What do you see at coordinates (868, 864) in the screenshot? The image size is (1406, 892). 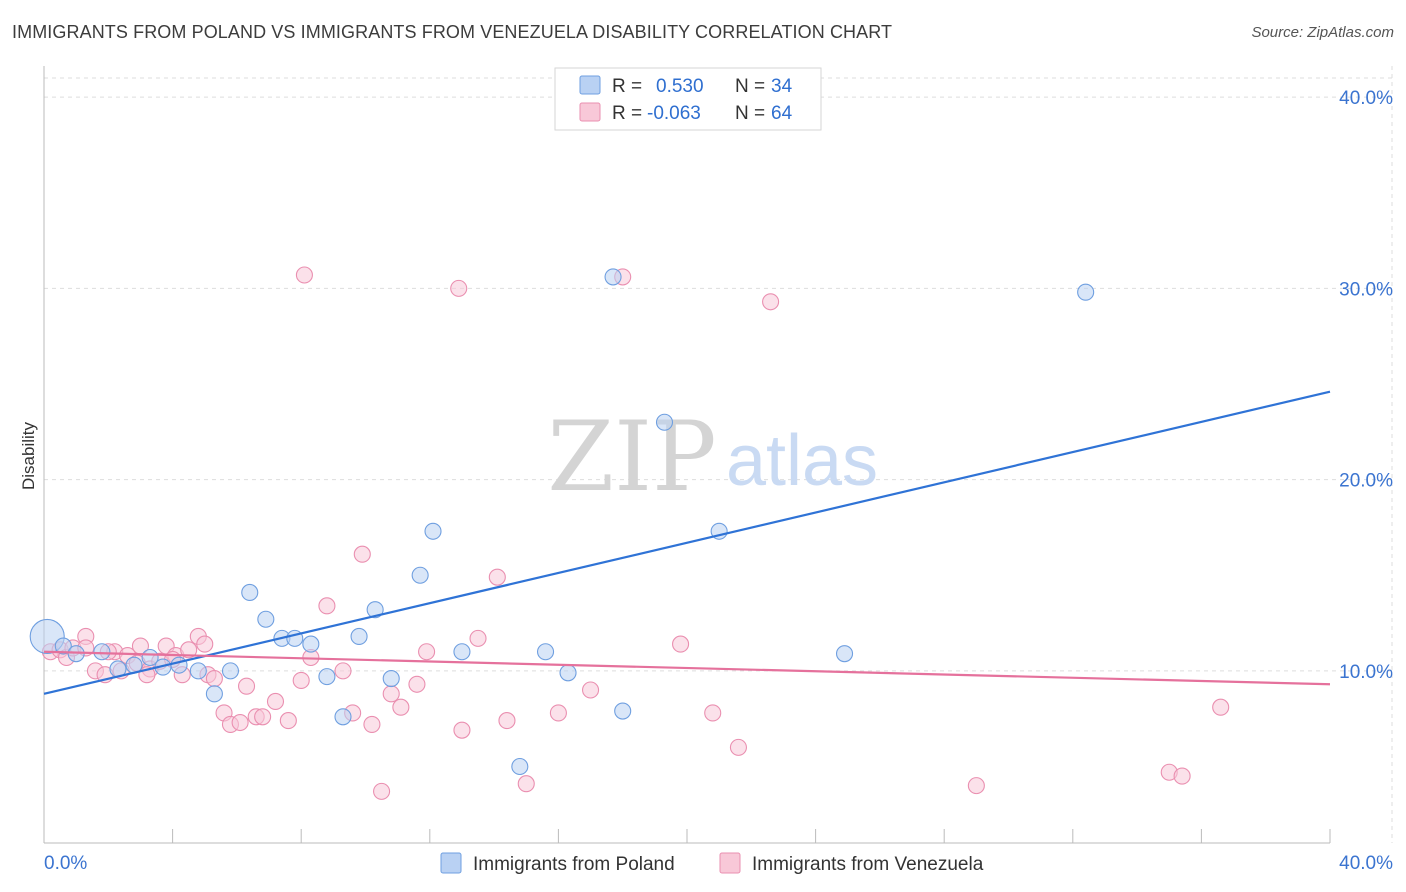 I see `legend-bottom-label-venezuela: Immigrants from Venezuela` at bounding box center [868, 864].